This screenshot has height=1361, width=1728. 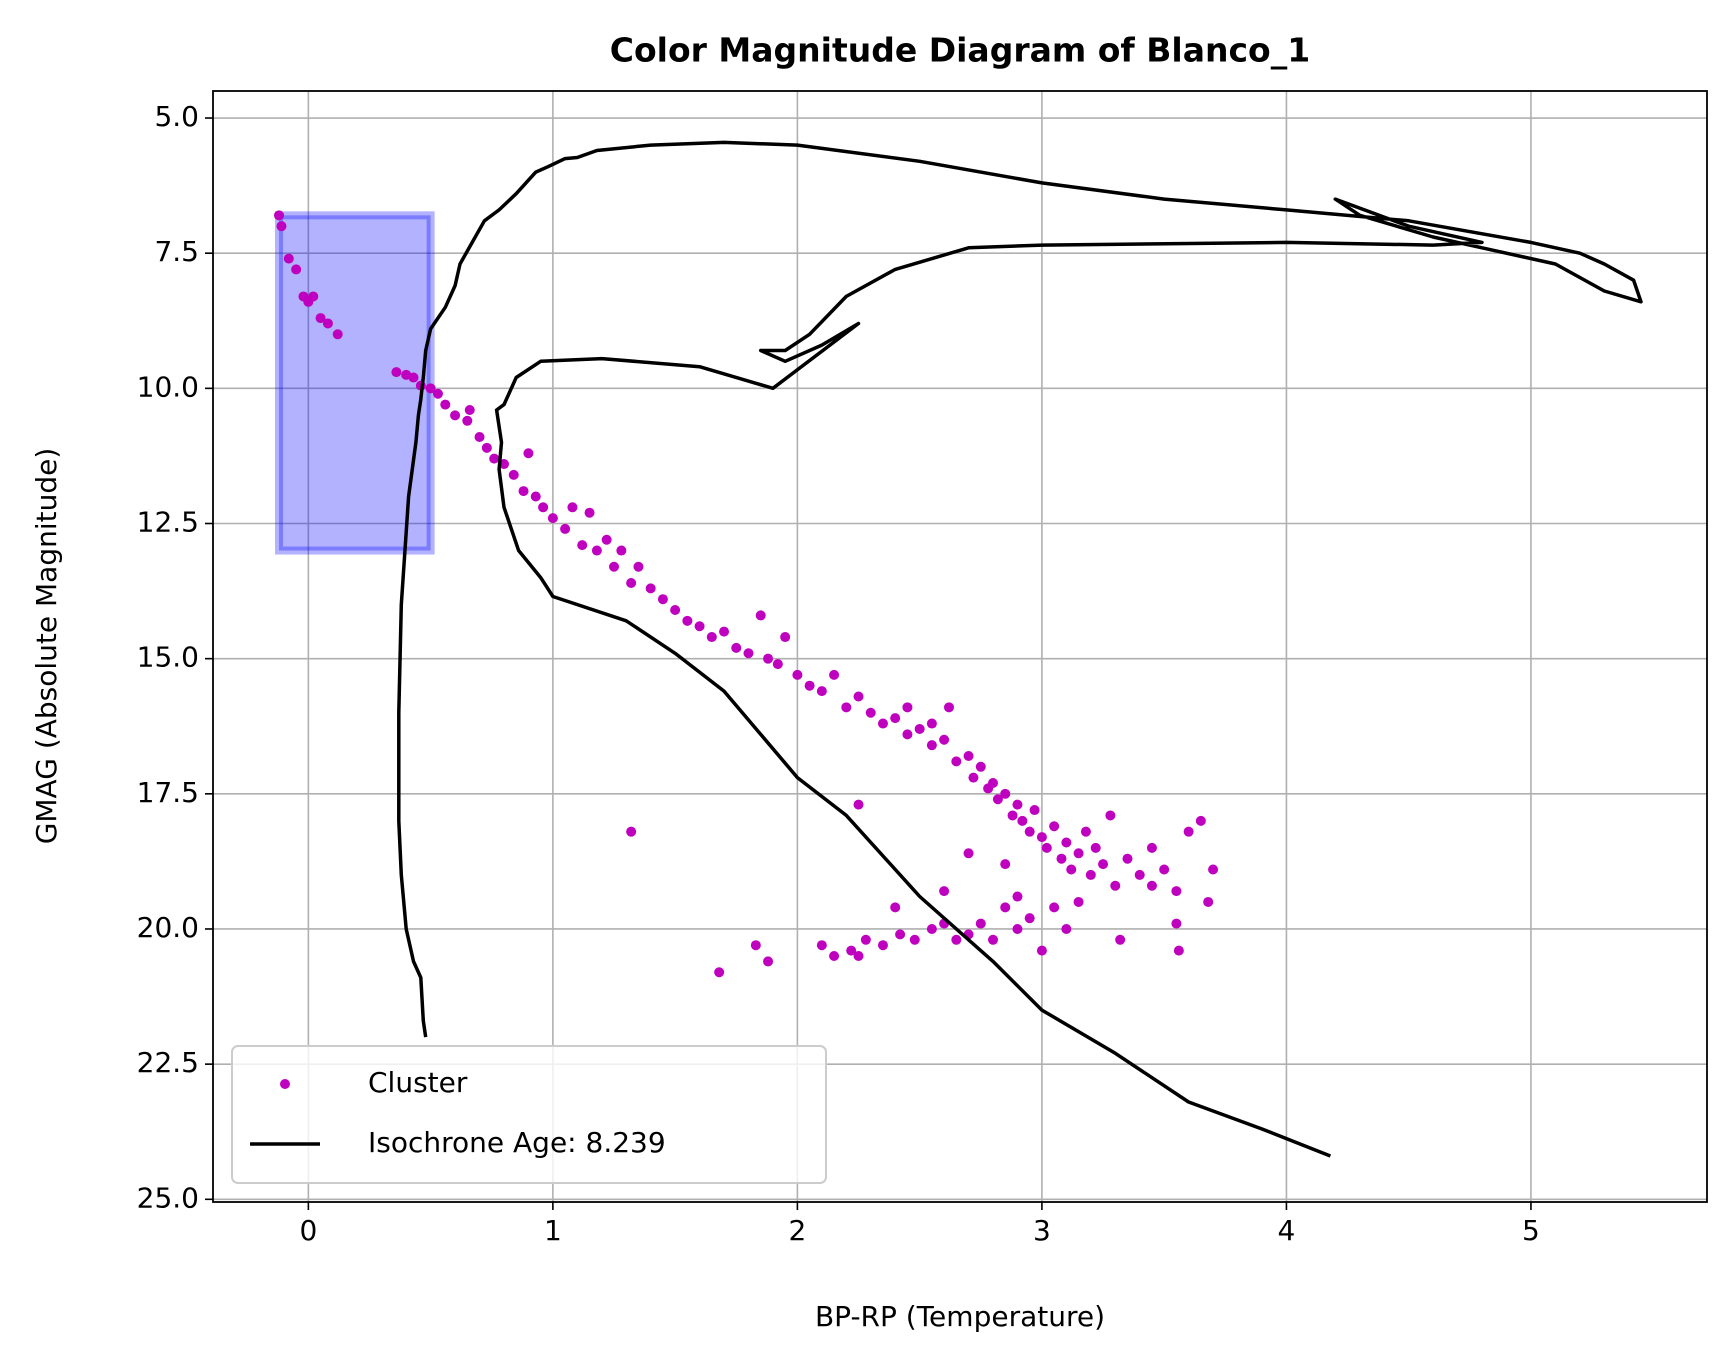 I want to click on y-tick-label: 20.0, so click(x=168, y=927).